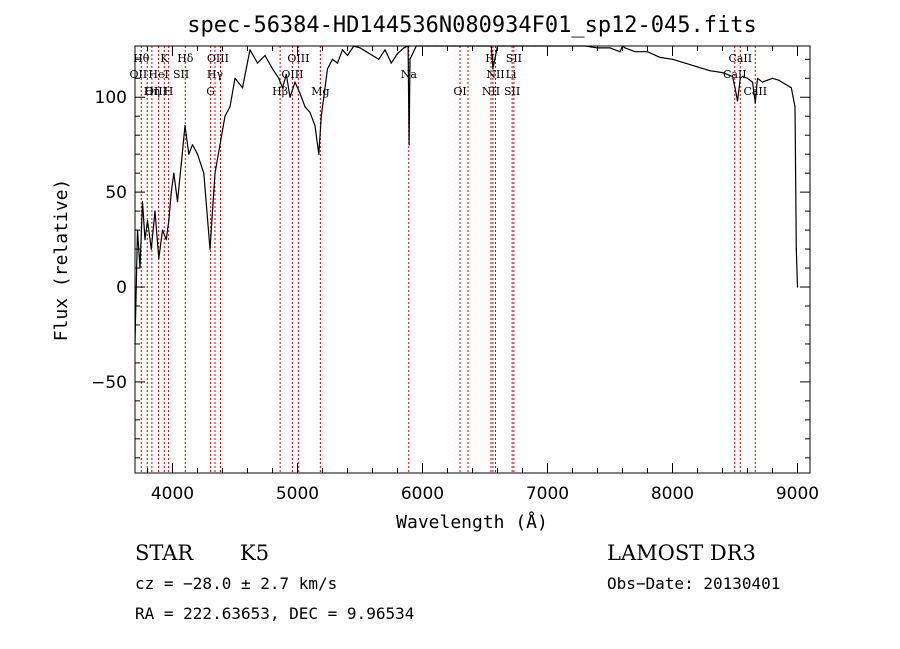 This screenshot has width=900, height=649. I want to click on x-tick-label: 5000, so click(297, 494).